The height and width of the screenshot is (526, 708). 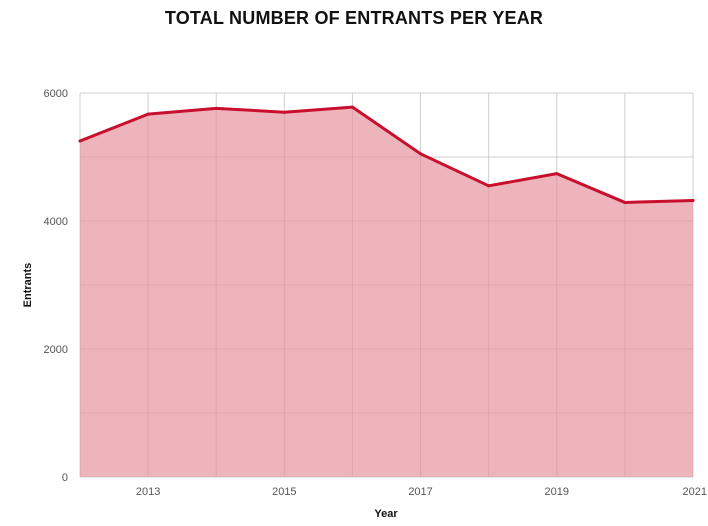 What do you see at coordinates (28, 285) in the screenshot?
I see `y-axis-label: Entrants` at bounding box center [28, 285].